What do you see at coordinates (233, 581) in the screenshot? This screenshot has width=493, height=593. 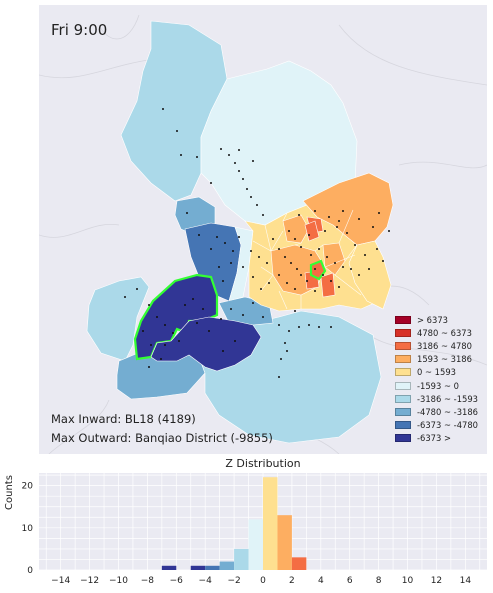 I see `x-tick-label: −2` at bounding box center [233, 581].